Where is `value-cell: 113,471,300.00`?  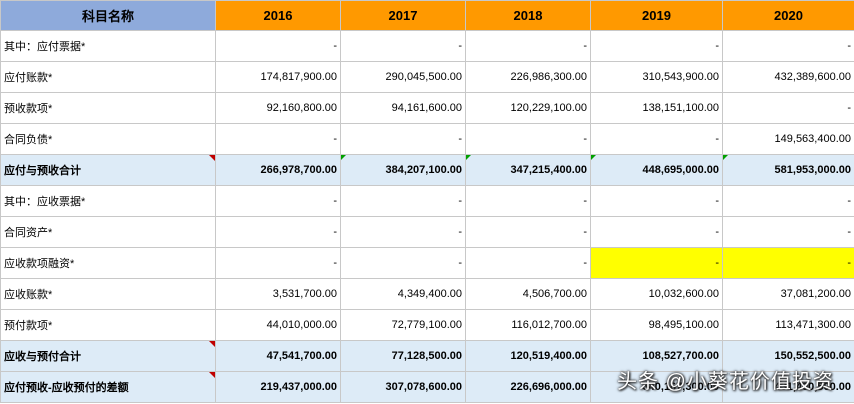
value-cell: 113,471,300.00 is located at coordinates (788, 325).